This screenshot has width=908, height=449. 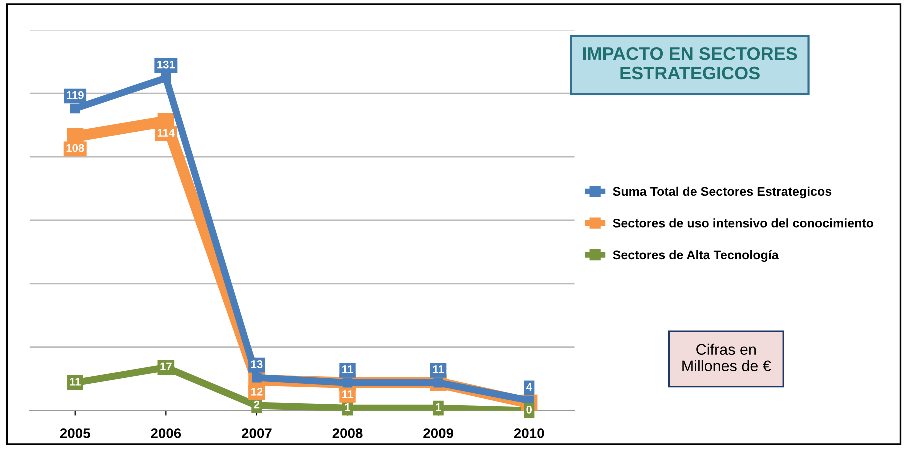 I want to click on data-label: 4, so click(x=529, y=387).